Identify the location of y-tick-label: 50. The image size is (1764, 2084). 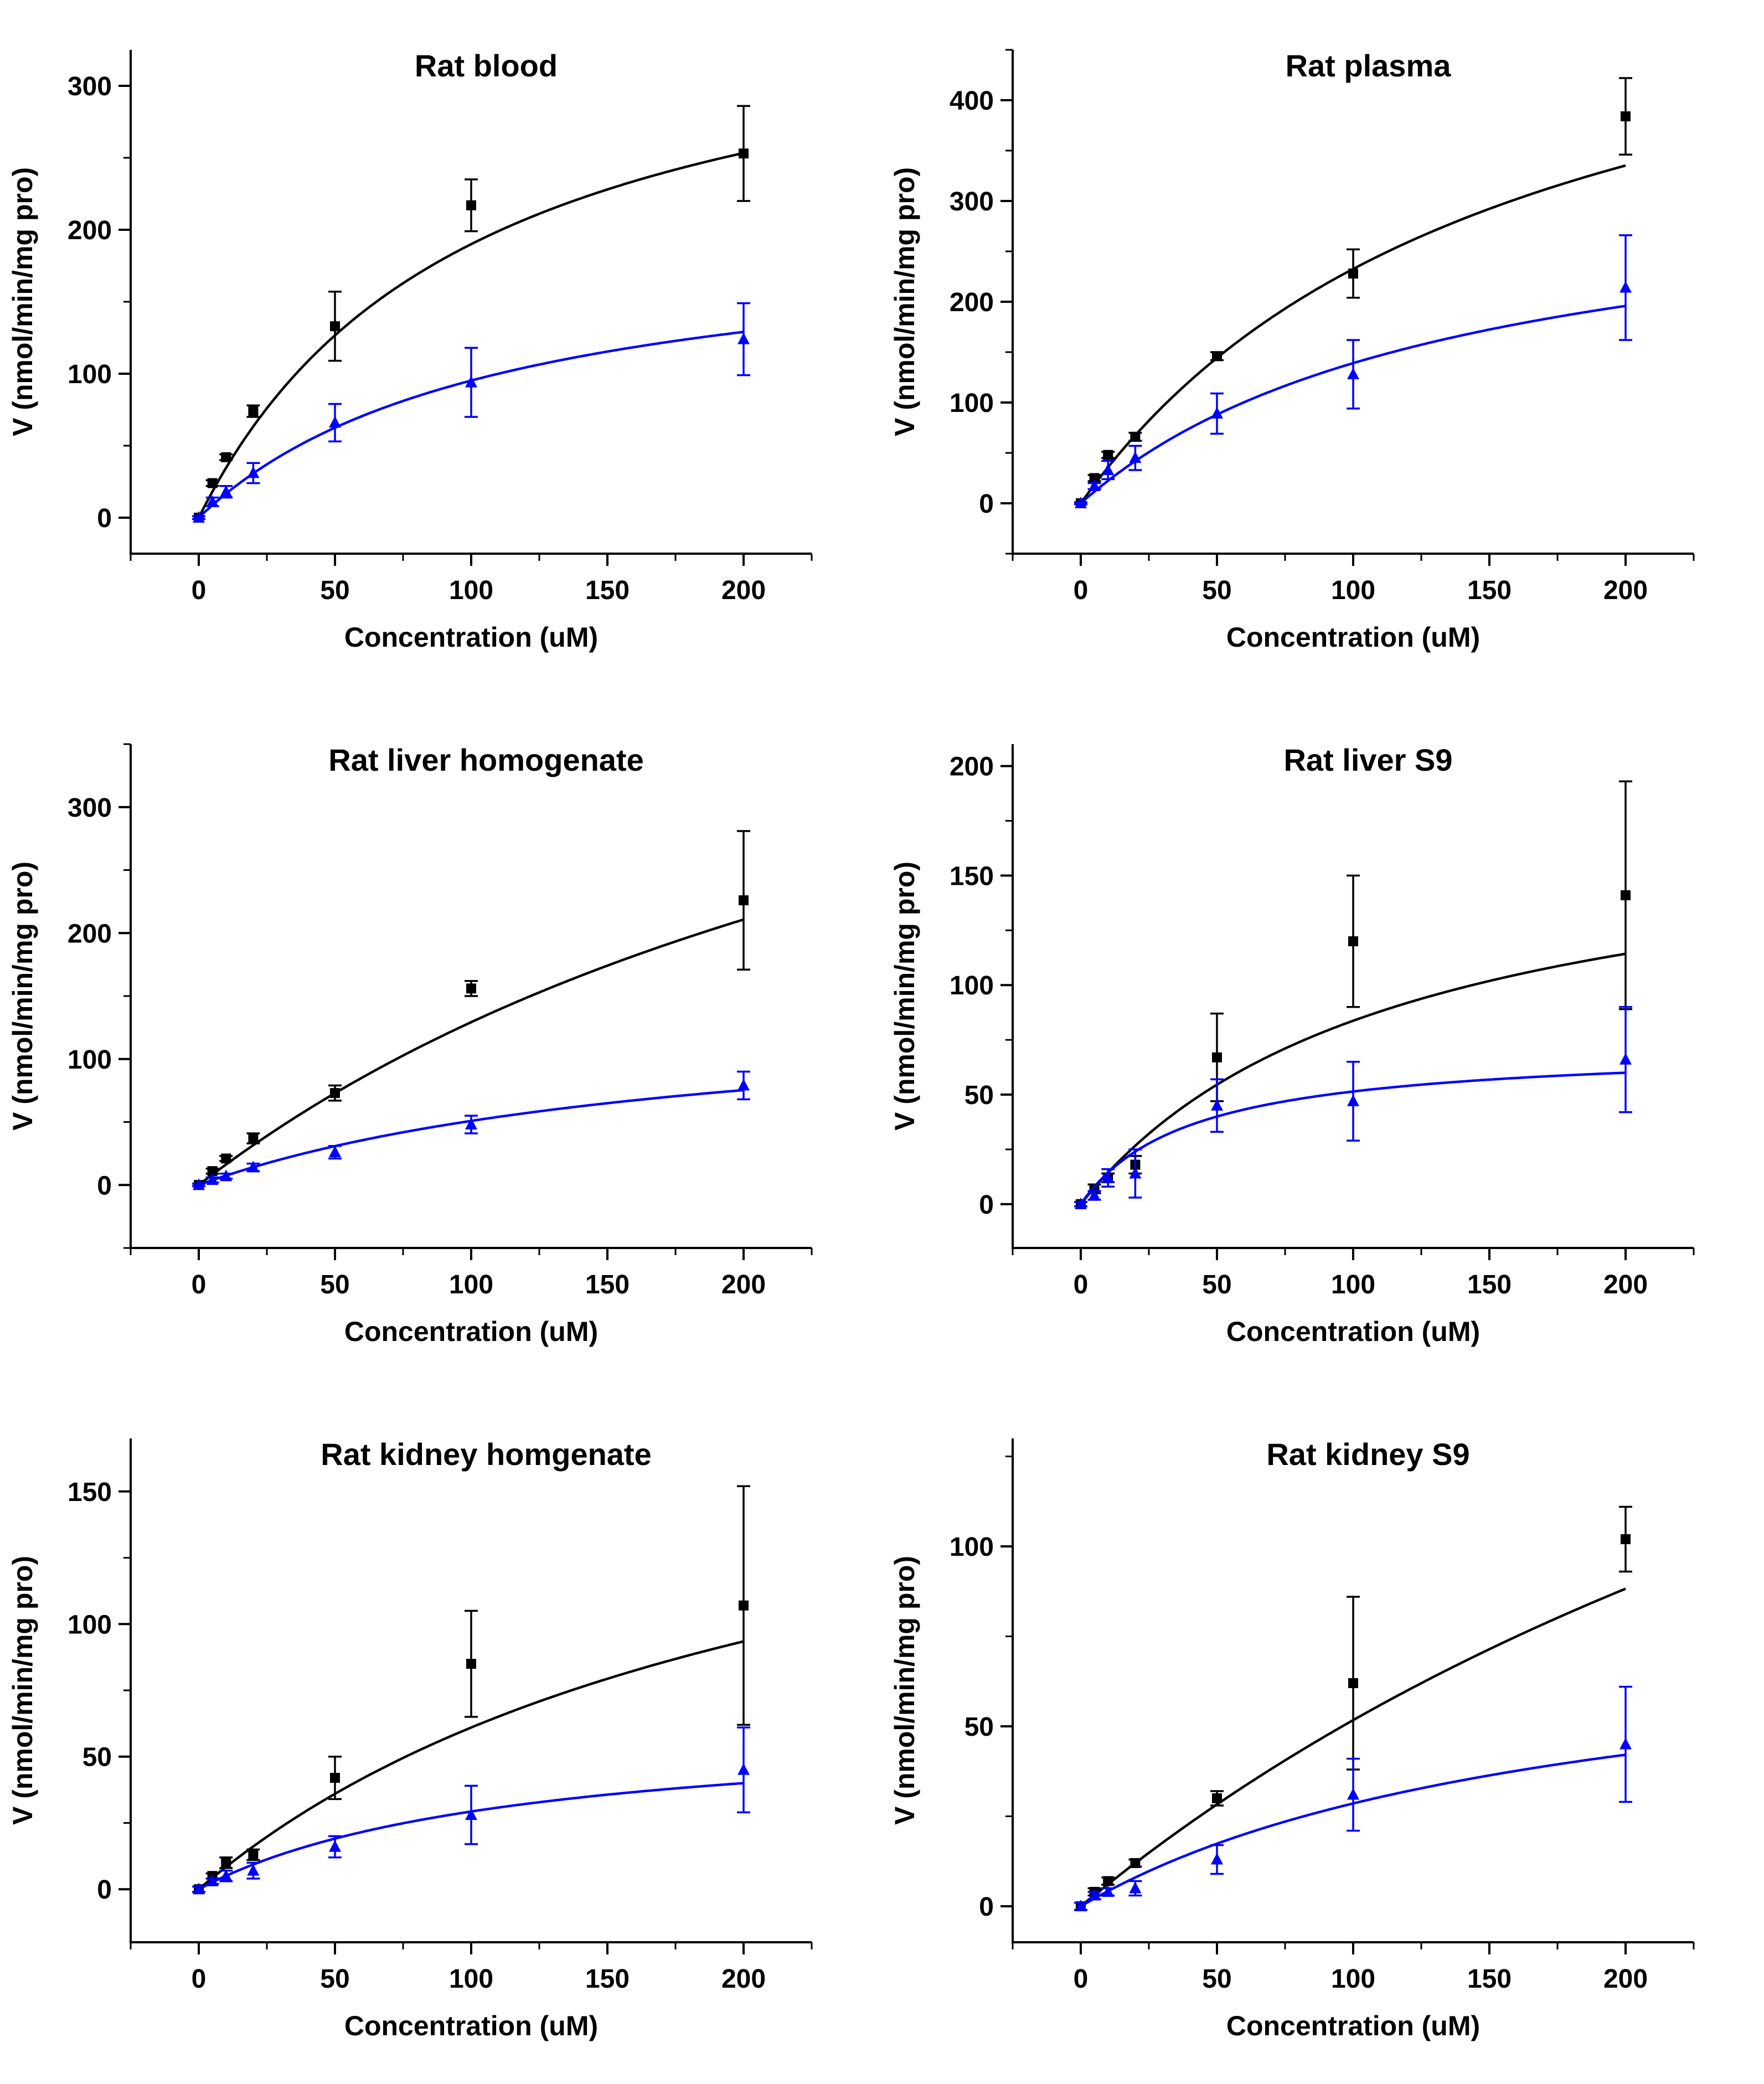
(979, 1727).